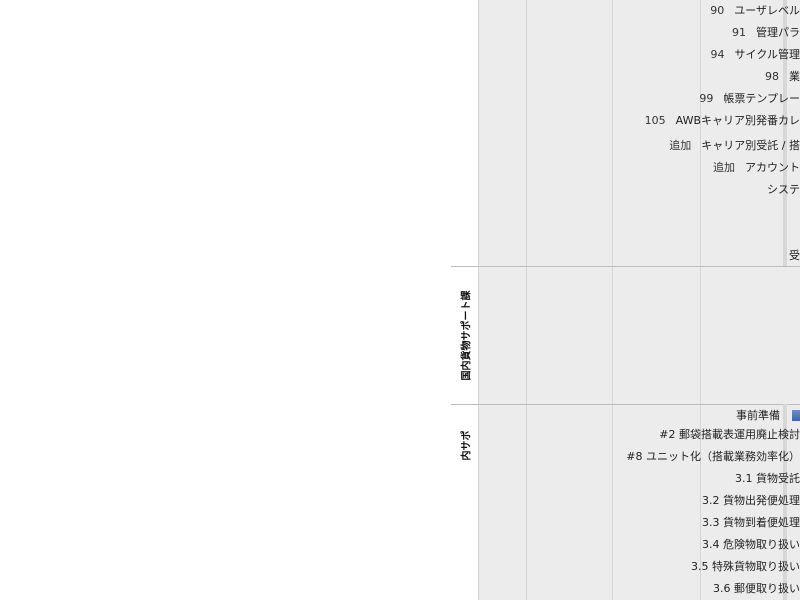  Describe the element at coordinates (717, 10) in the screenshot. I see `task-number: 90` at that location.